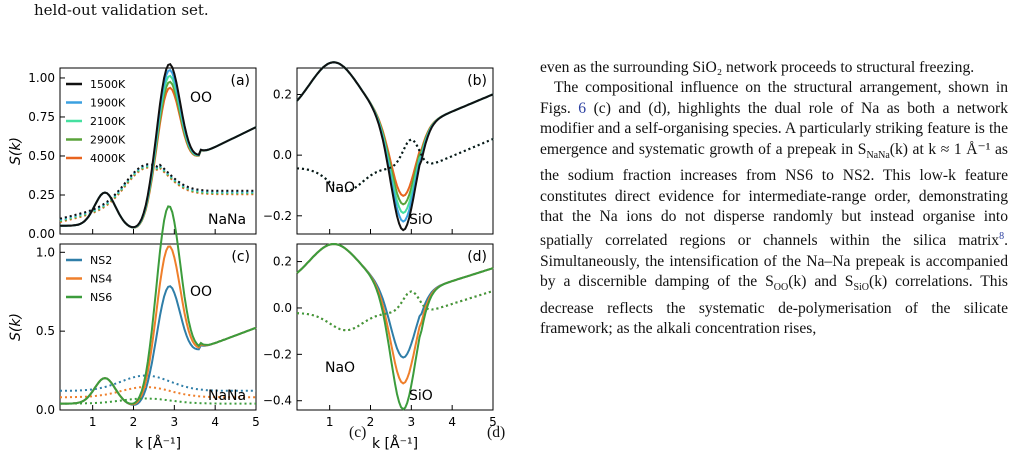 The height and width of the screenshot is (456, 1029). I want to click on y-tick-label: 0.5, so click(45, 331).